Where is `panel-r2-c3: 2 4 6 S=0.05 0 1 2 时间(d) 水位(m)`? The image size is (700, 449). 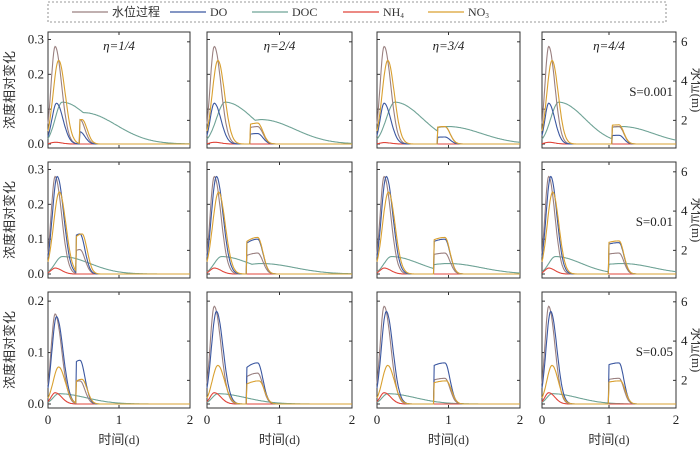 panel-r2-c3: 2 4 6 S=0.05 0 1 2 时间(d) 水位(m) is located at coordinates (619, 369).